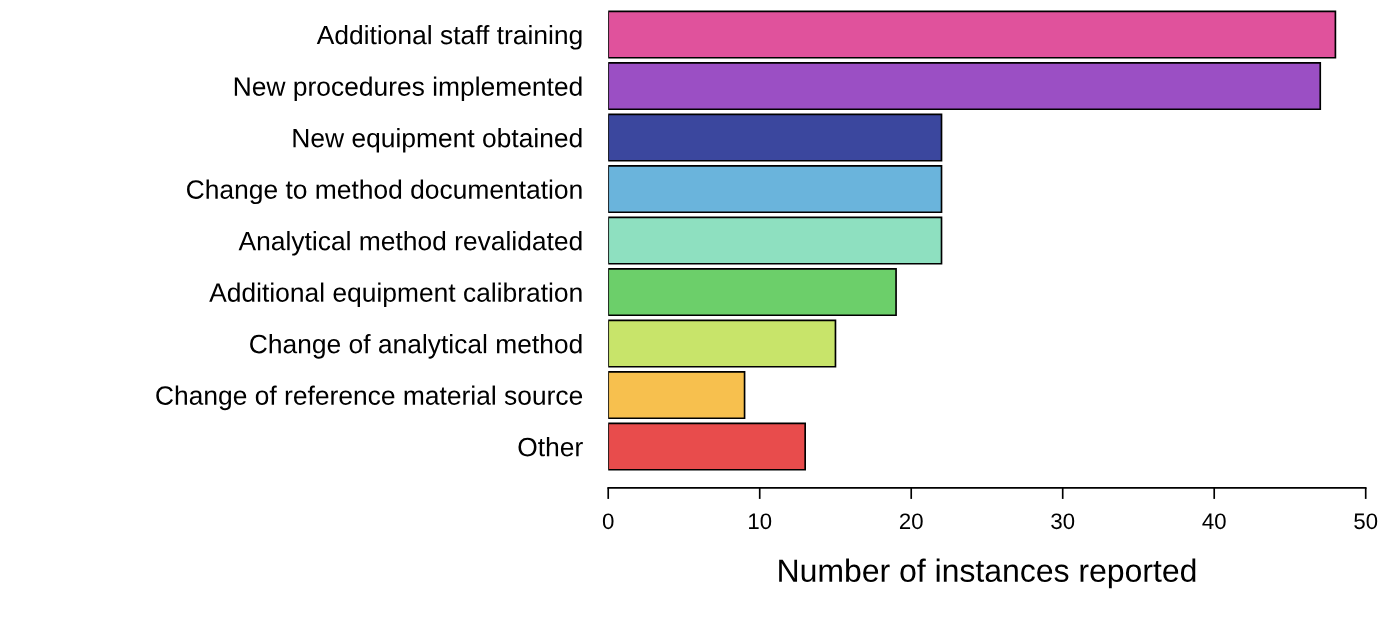 Image resolution: width=1395 pixels, height=623 pixels. I want to click on y-tick-label: New equipment obtained, so click(437, 140).